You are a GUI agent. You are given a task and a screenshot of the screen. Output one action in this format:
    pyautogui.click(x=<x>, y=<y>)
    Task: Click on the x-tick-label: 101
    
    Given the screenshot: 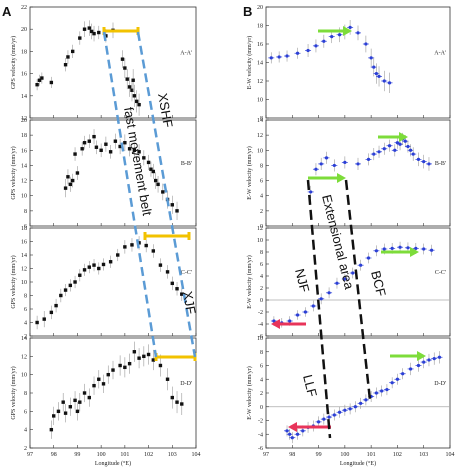 What is the action you would take?
    pyautogui.click(x=124, y=455)
    